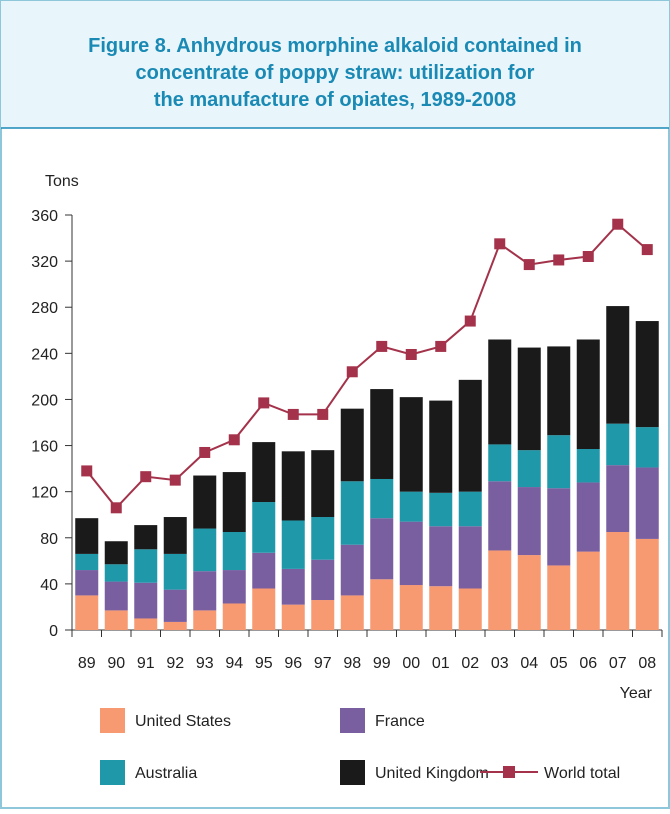 The image size is (670, 814). Describe the element at coordinates (588, 663) in the screenshot. I see `x-tick-label: 06` at that location.